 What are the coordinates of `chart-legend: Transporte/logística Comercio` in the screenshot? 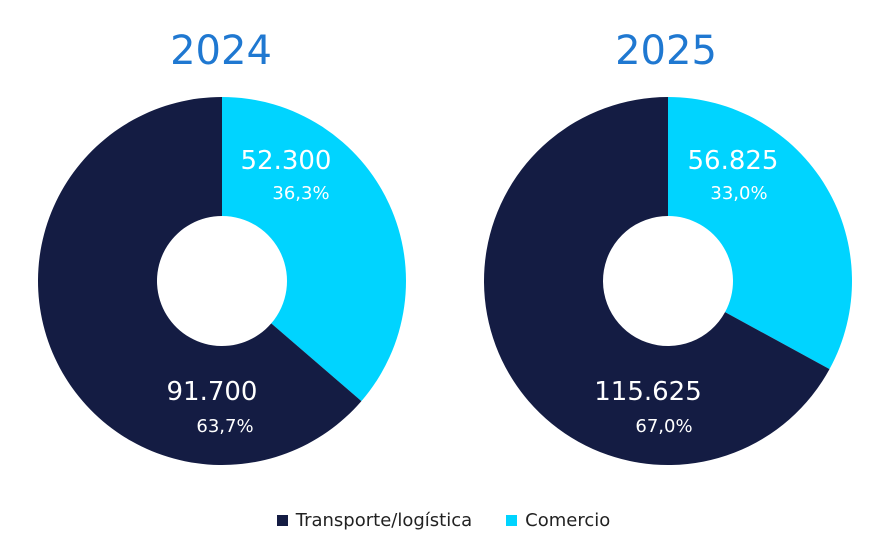 It's located at (443, 520).